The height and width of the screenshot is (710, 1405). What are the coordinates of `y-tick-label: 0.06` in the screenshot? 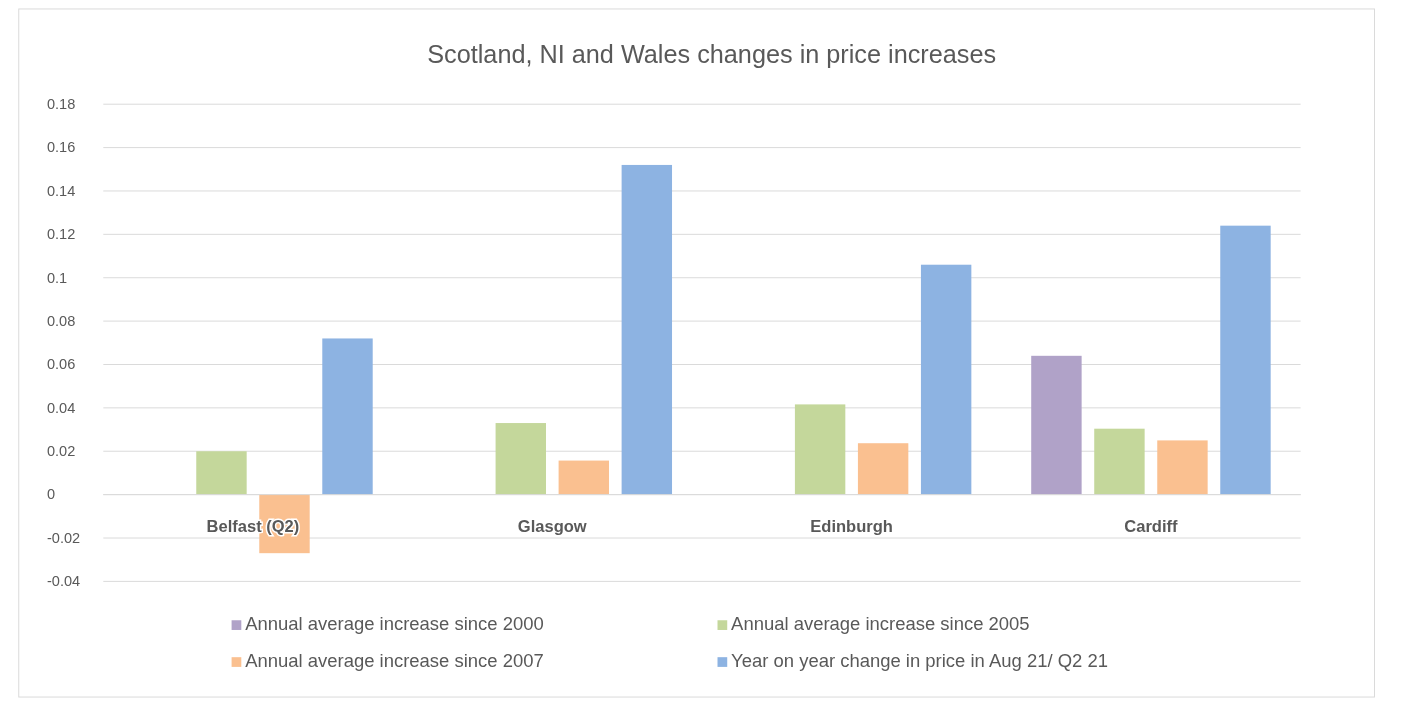 It's located at (61, 364).